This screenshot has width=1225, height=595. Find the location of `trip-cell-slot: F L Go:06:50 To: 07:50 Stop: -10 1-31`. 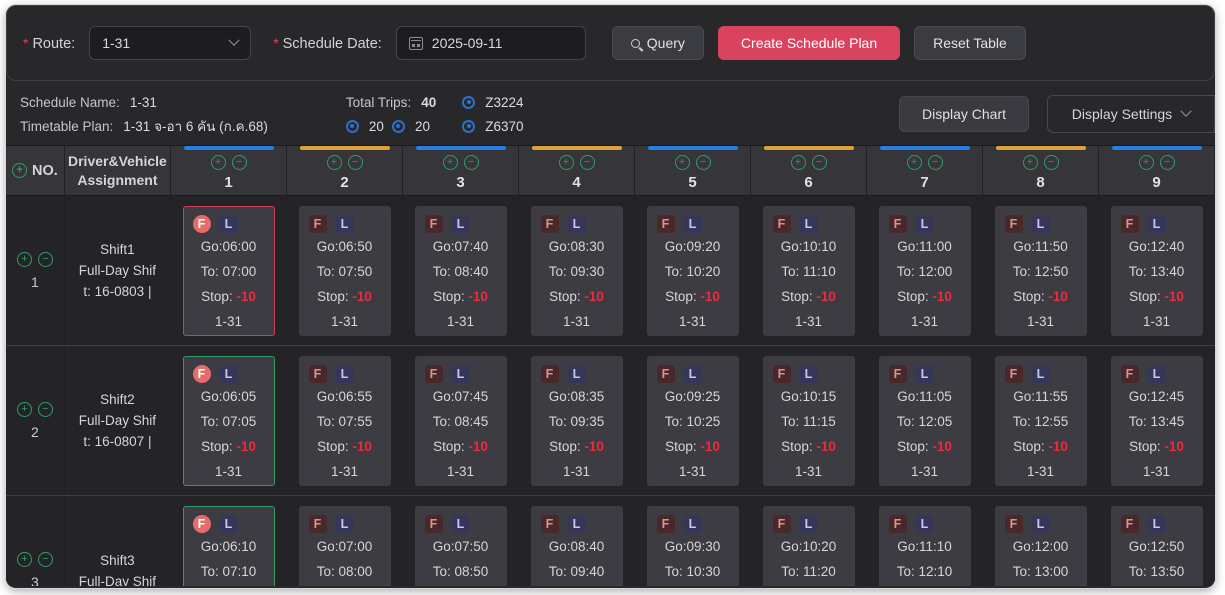

trip-cell-slot: F L Go:06:50 To: 07:50 Stop: -10 1-31 is located at coordinates (345, 270).